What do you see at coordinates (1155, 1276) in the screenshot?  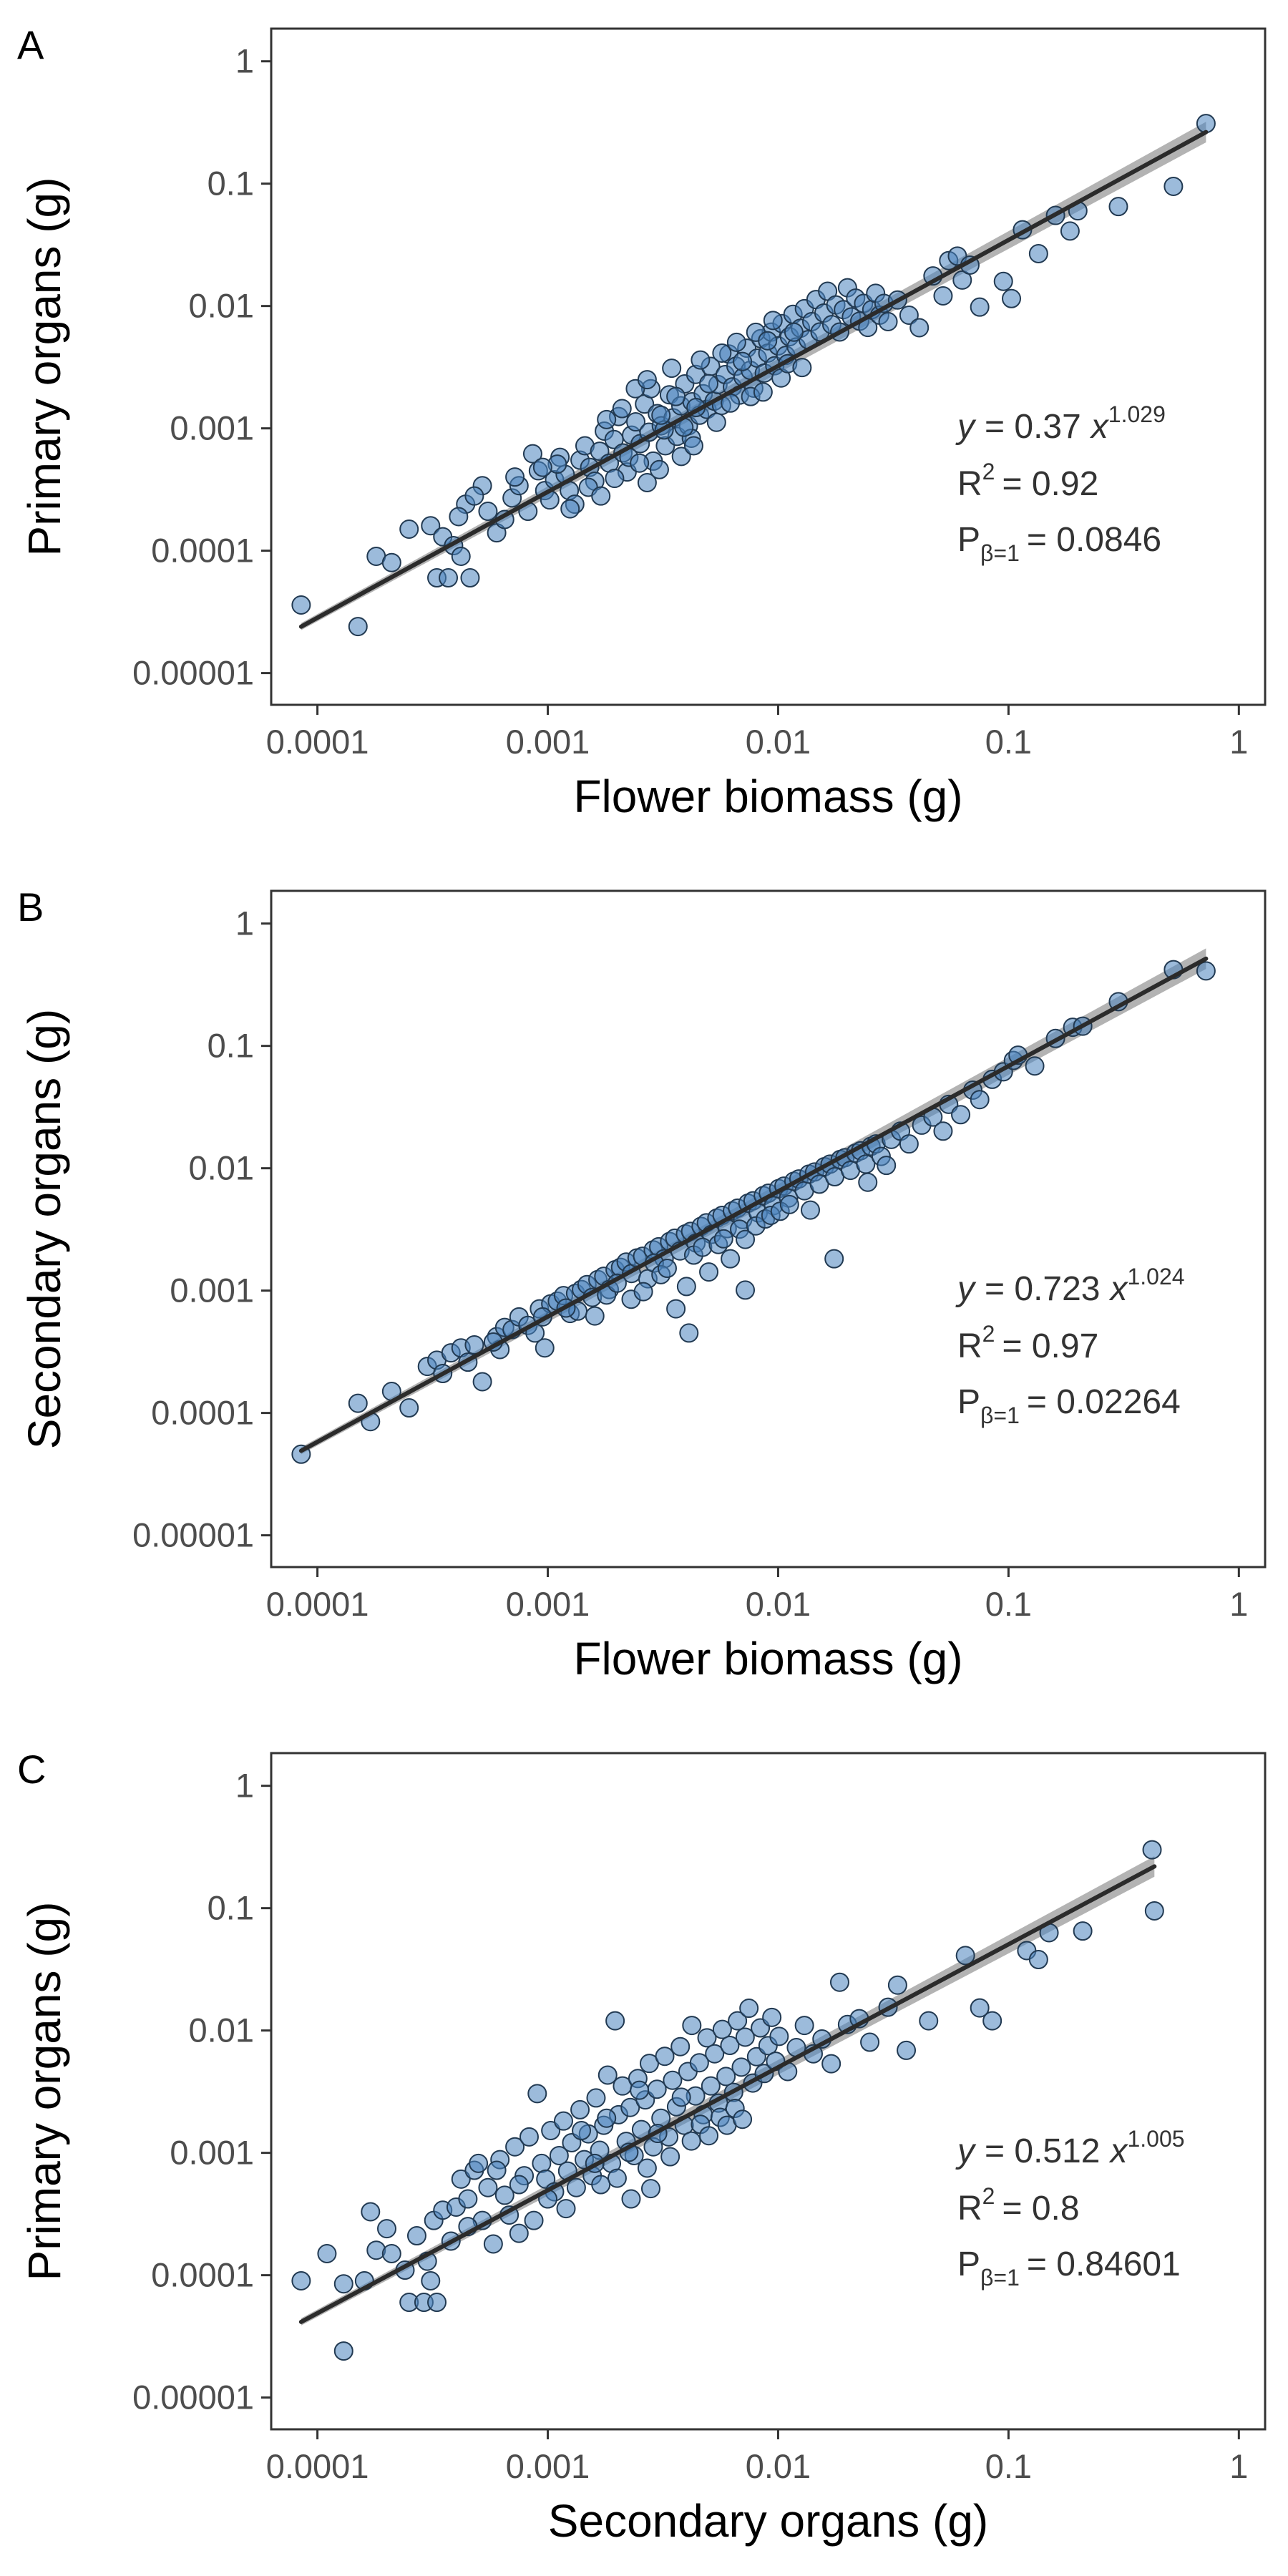 I see `equation-exponent: 1.024` at bounding box center [1155, 1276].